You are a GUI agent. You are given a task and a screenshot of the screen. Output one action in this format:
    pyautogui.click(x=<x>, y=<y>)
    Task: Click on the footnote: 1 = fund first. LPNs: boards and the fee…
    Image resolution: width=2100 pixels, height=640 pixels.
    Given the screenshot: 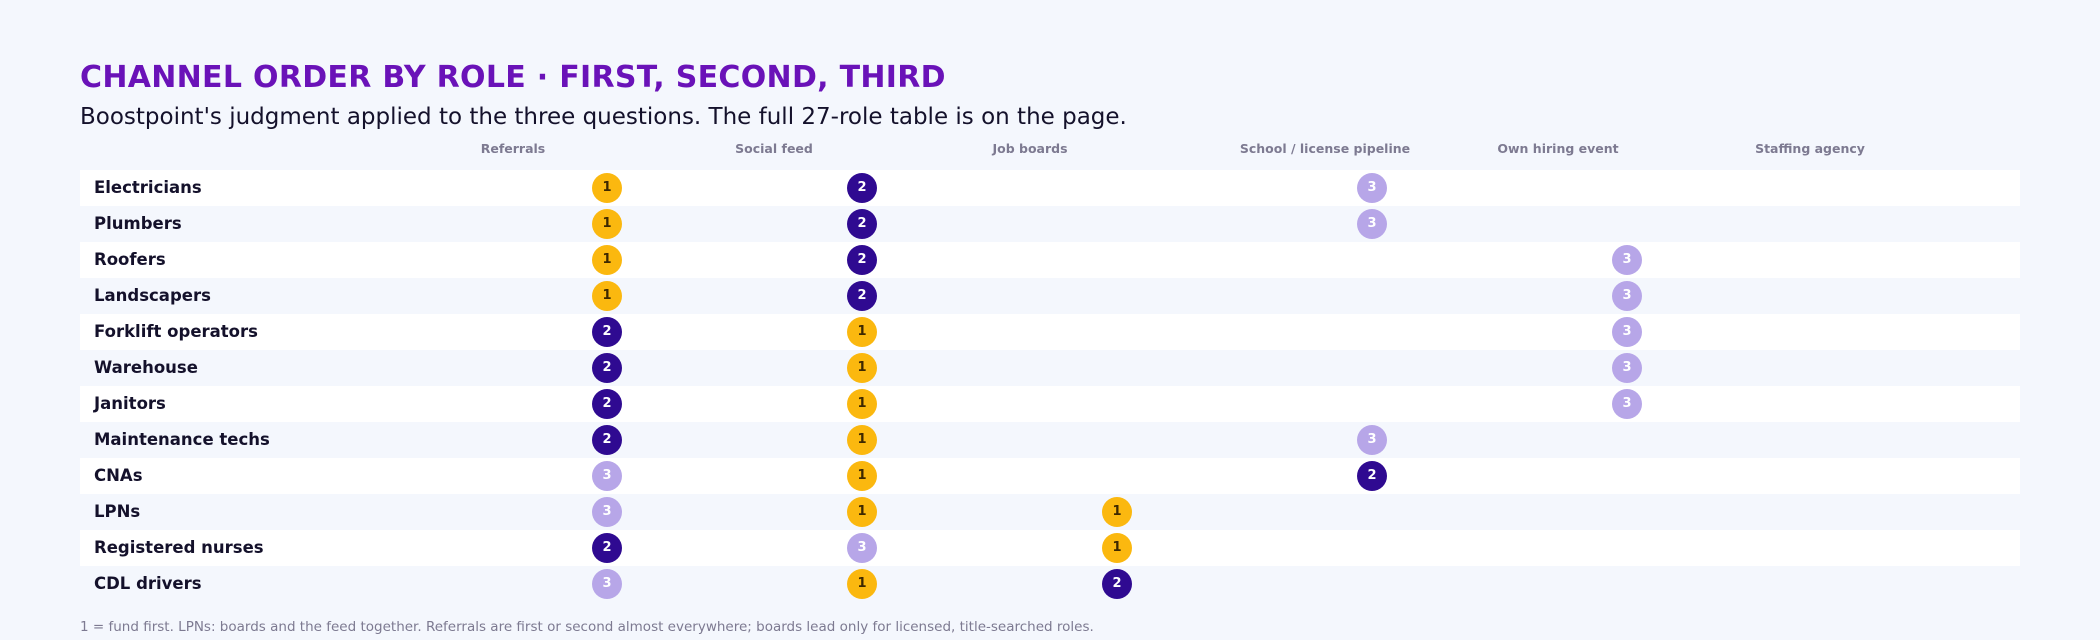 What is the action you would take?
    pyautogui.click(x=587, y=627)
    